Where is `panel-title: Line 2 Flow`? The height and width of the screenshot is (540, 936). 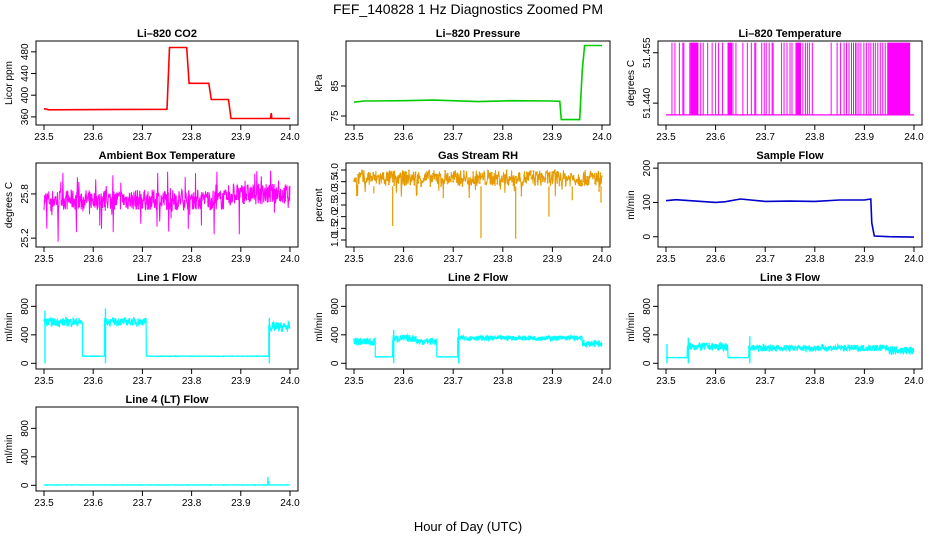 panel-title: Line 2 Flow is located at coordinates (478, 278).